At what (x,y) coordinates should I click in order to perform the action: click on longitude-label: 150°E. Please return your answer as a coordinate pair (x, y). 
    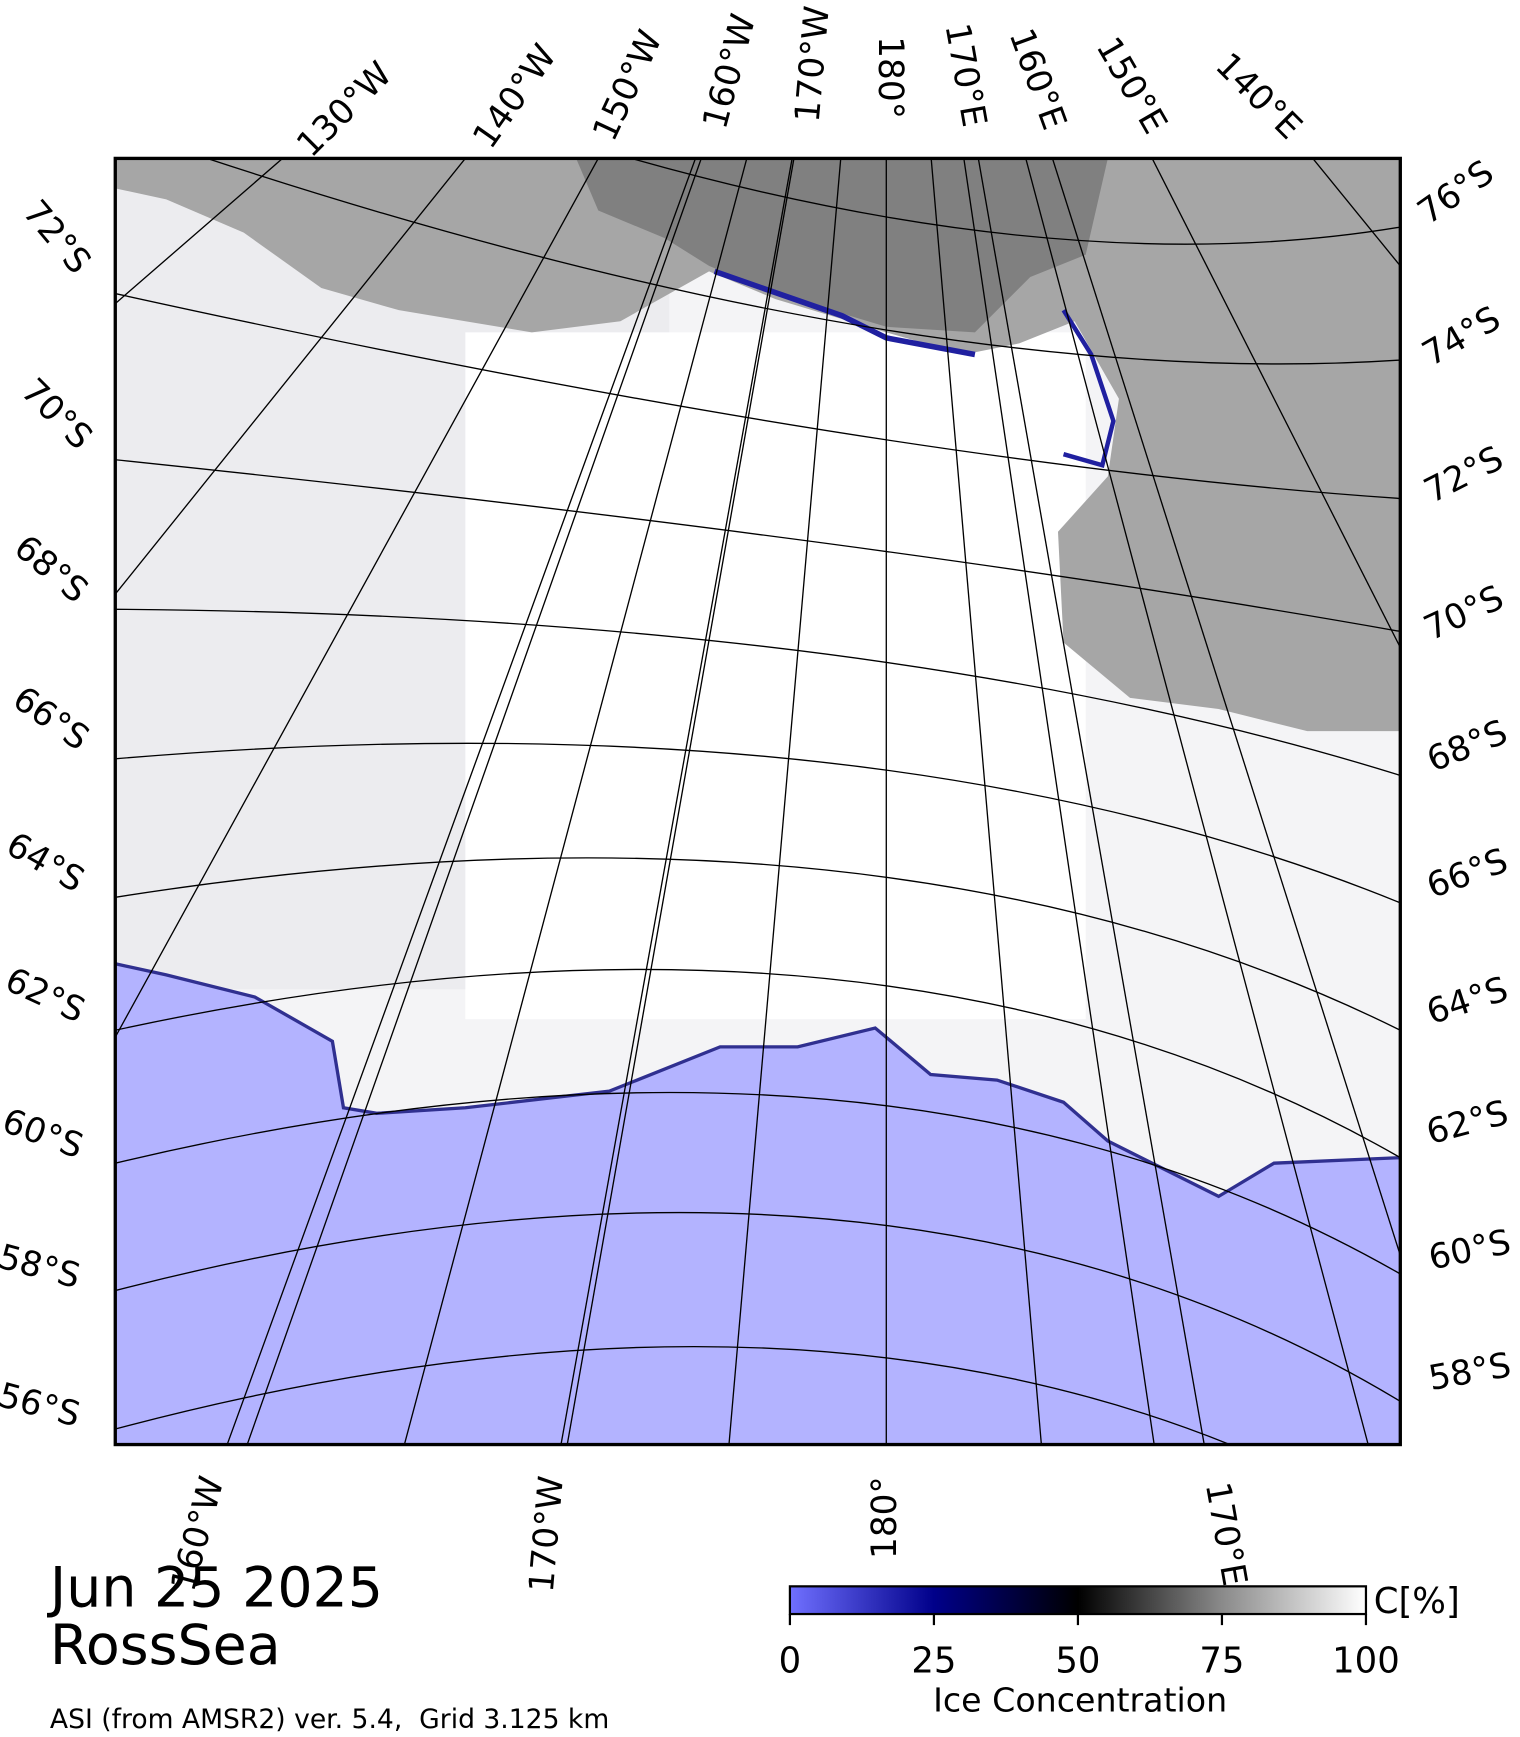
    Looking at the image, I should click on (1131, 85).